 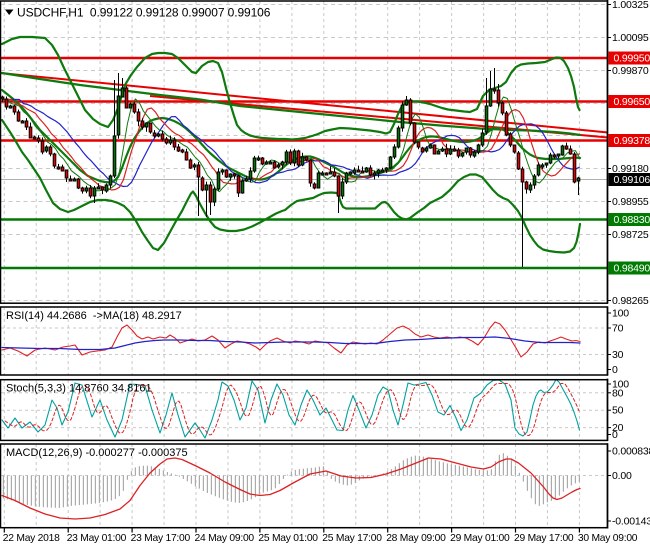 What do you see at coordinates (618, 411) in the screenshot?
I see `svg-text: 50` at bounding box center [618, 411].